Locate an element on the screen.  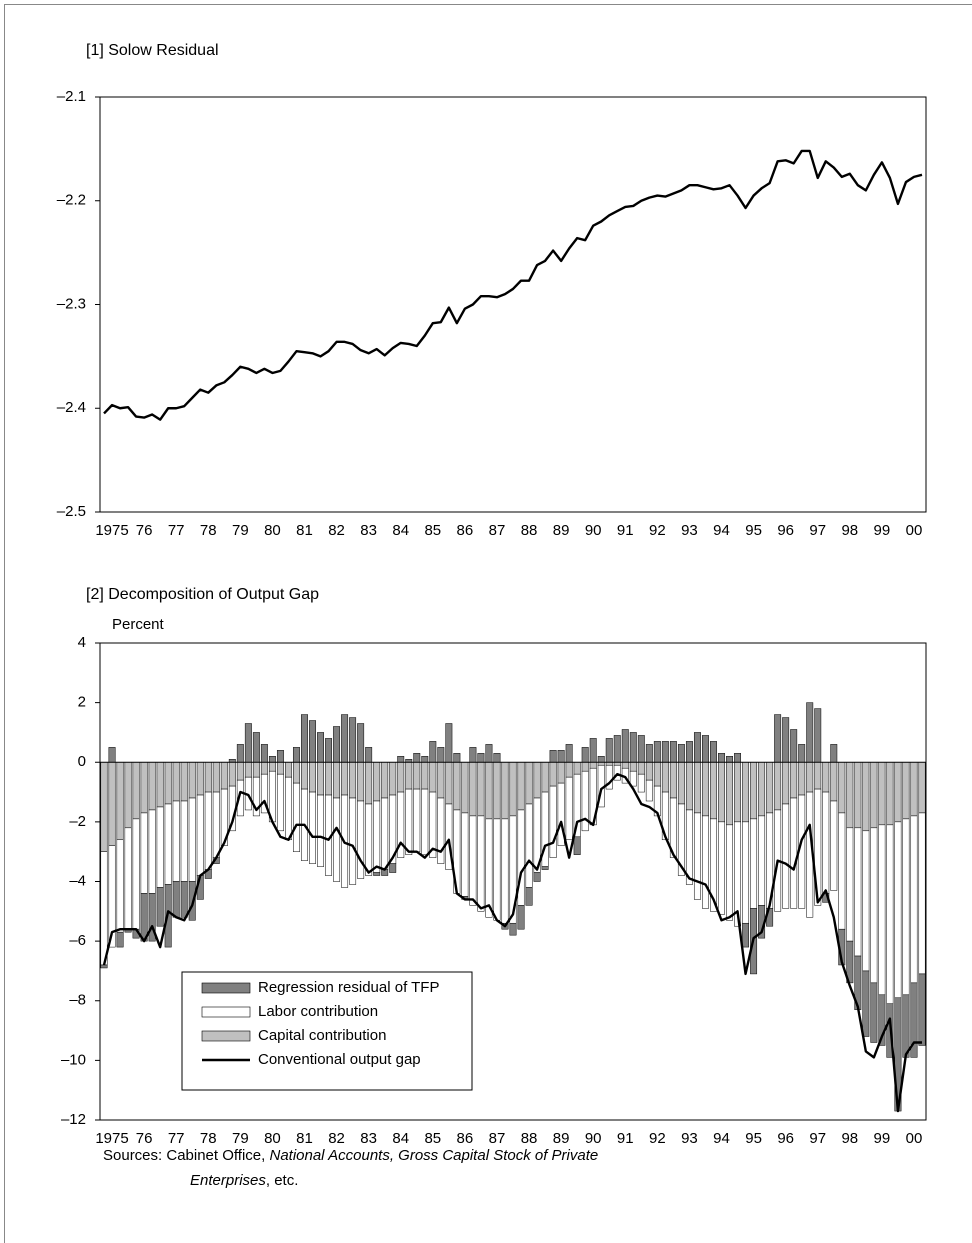
y-tick-label: –2.3 is located at coordinates (71, 303).